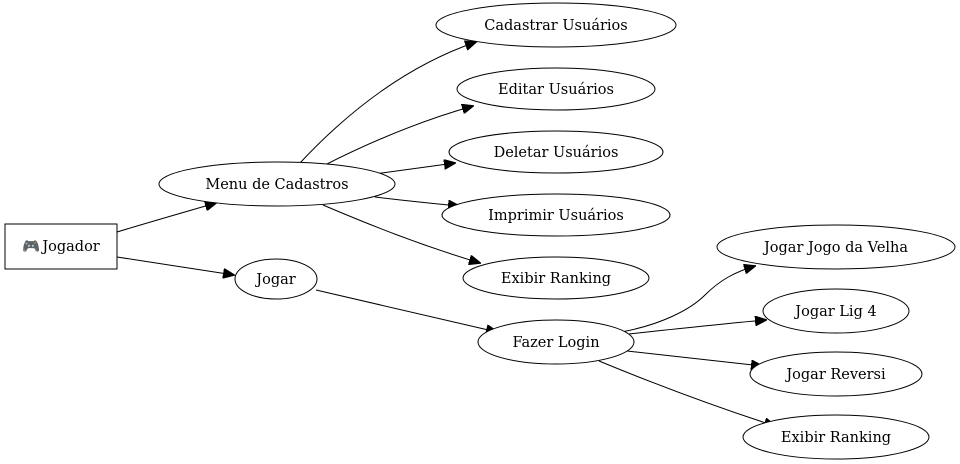  I want to click on node-label-jogar: Jogar, so click(274, 280).